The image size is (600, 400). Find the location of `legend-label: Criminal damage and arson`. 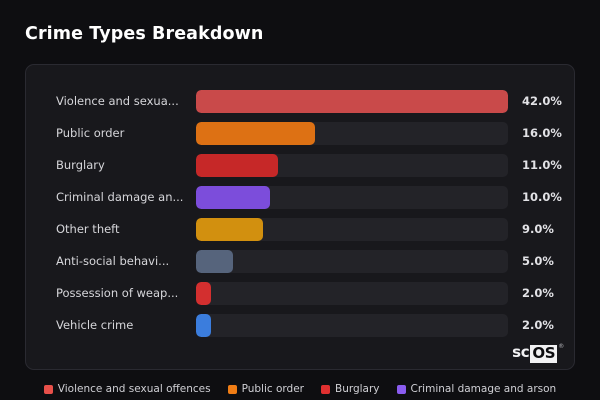

legend-label: Criminal damage and arson is located at coordinates (483, 389).